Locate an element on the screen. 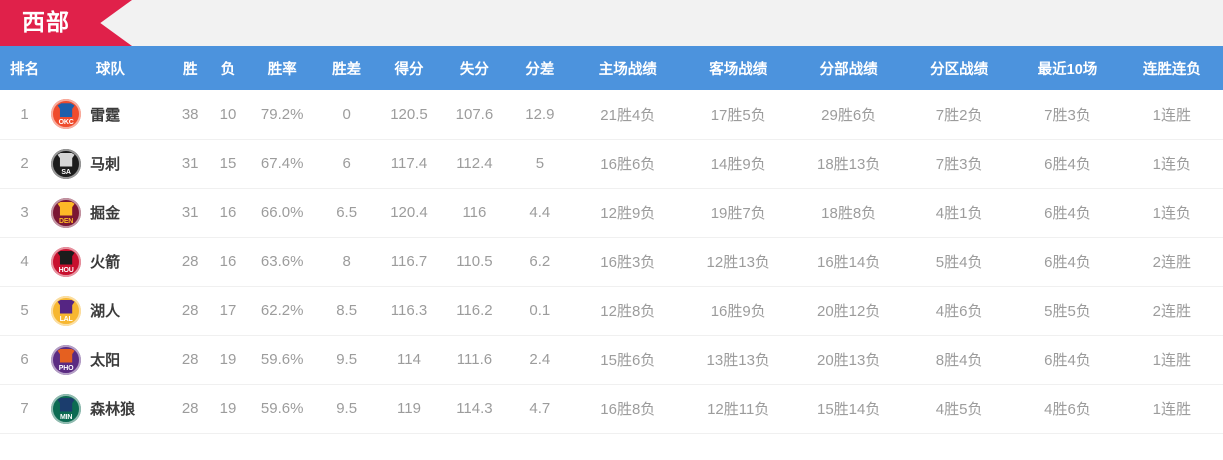 This screenshot has width=1223, height=460. column-header-pf: 得分 is located at coordinates (409, 68).